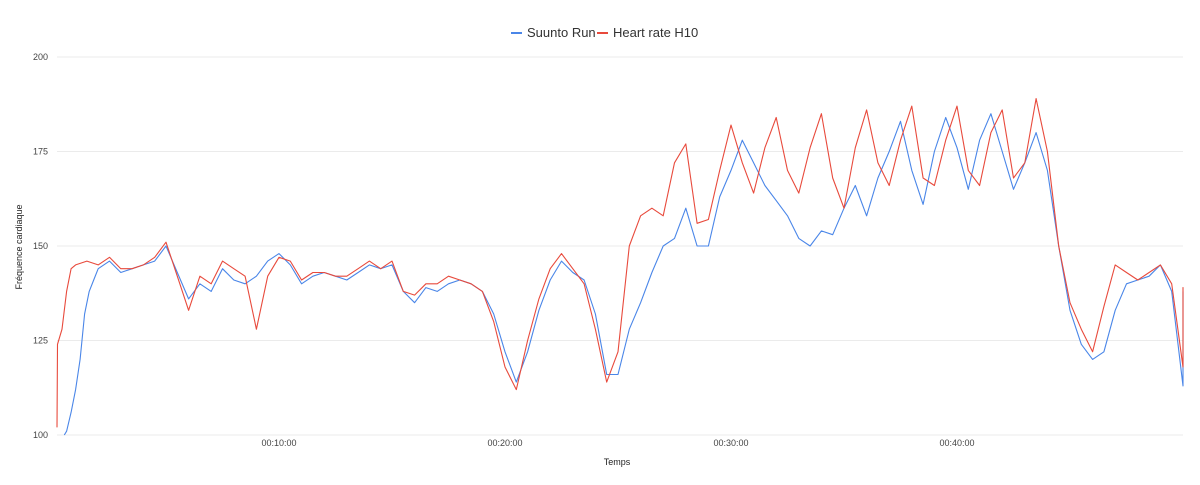 The image size is (1200, 485). I want to click on legend-item-heart-rate-h10: Heart rate H10, so click(647, 32).